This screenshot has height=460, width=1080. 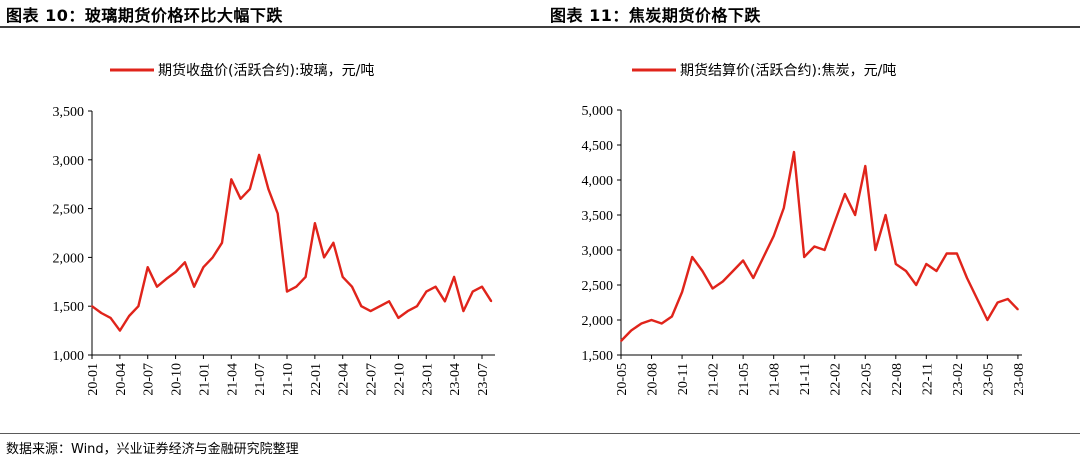 I want to click on x-tick-label: 22-10, so click(x=399, y=379).